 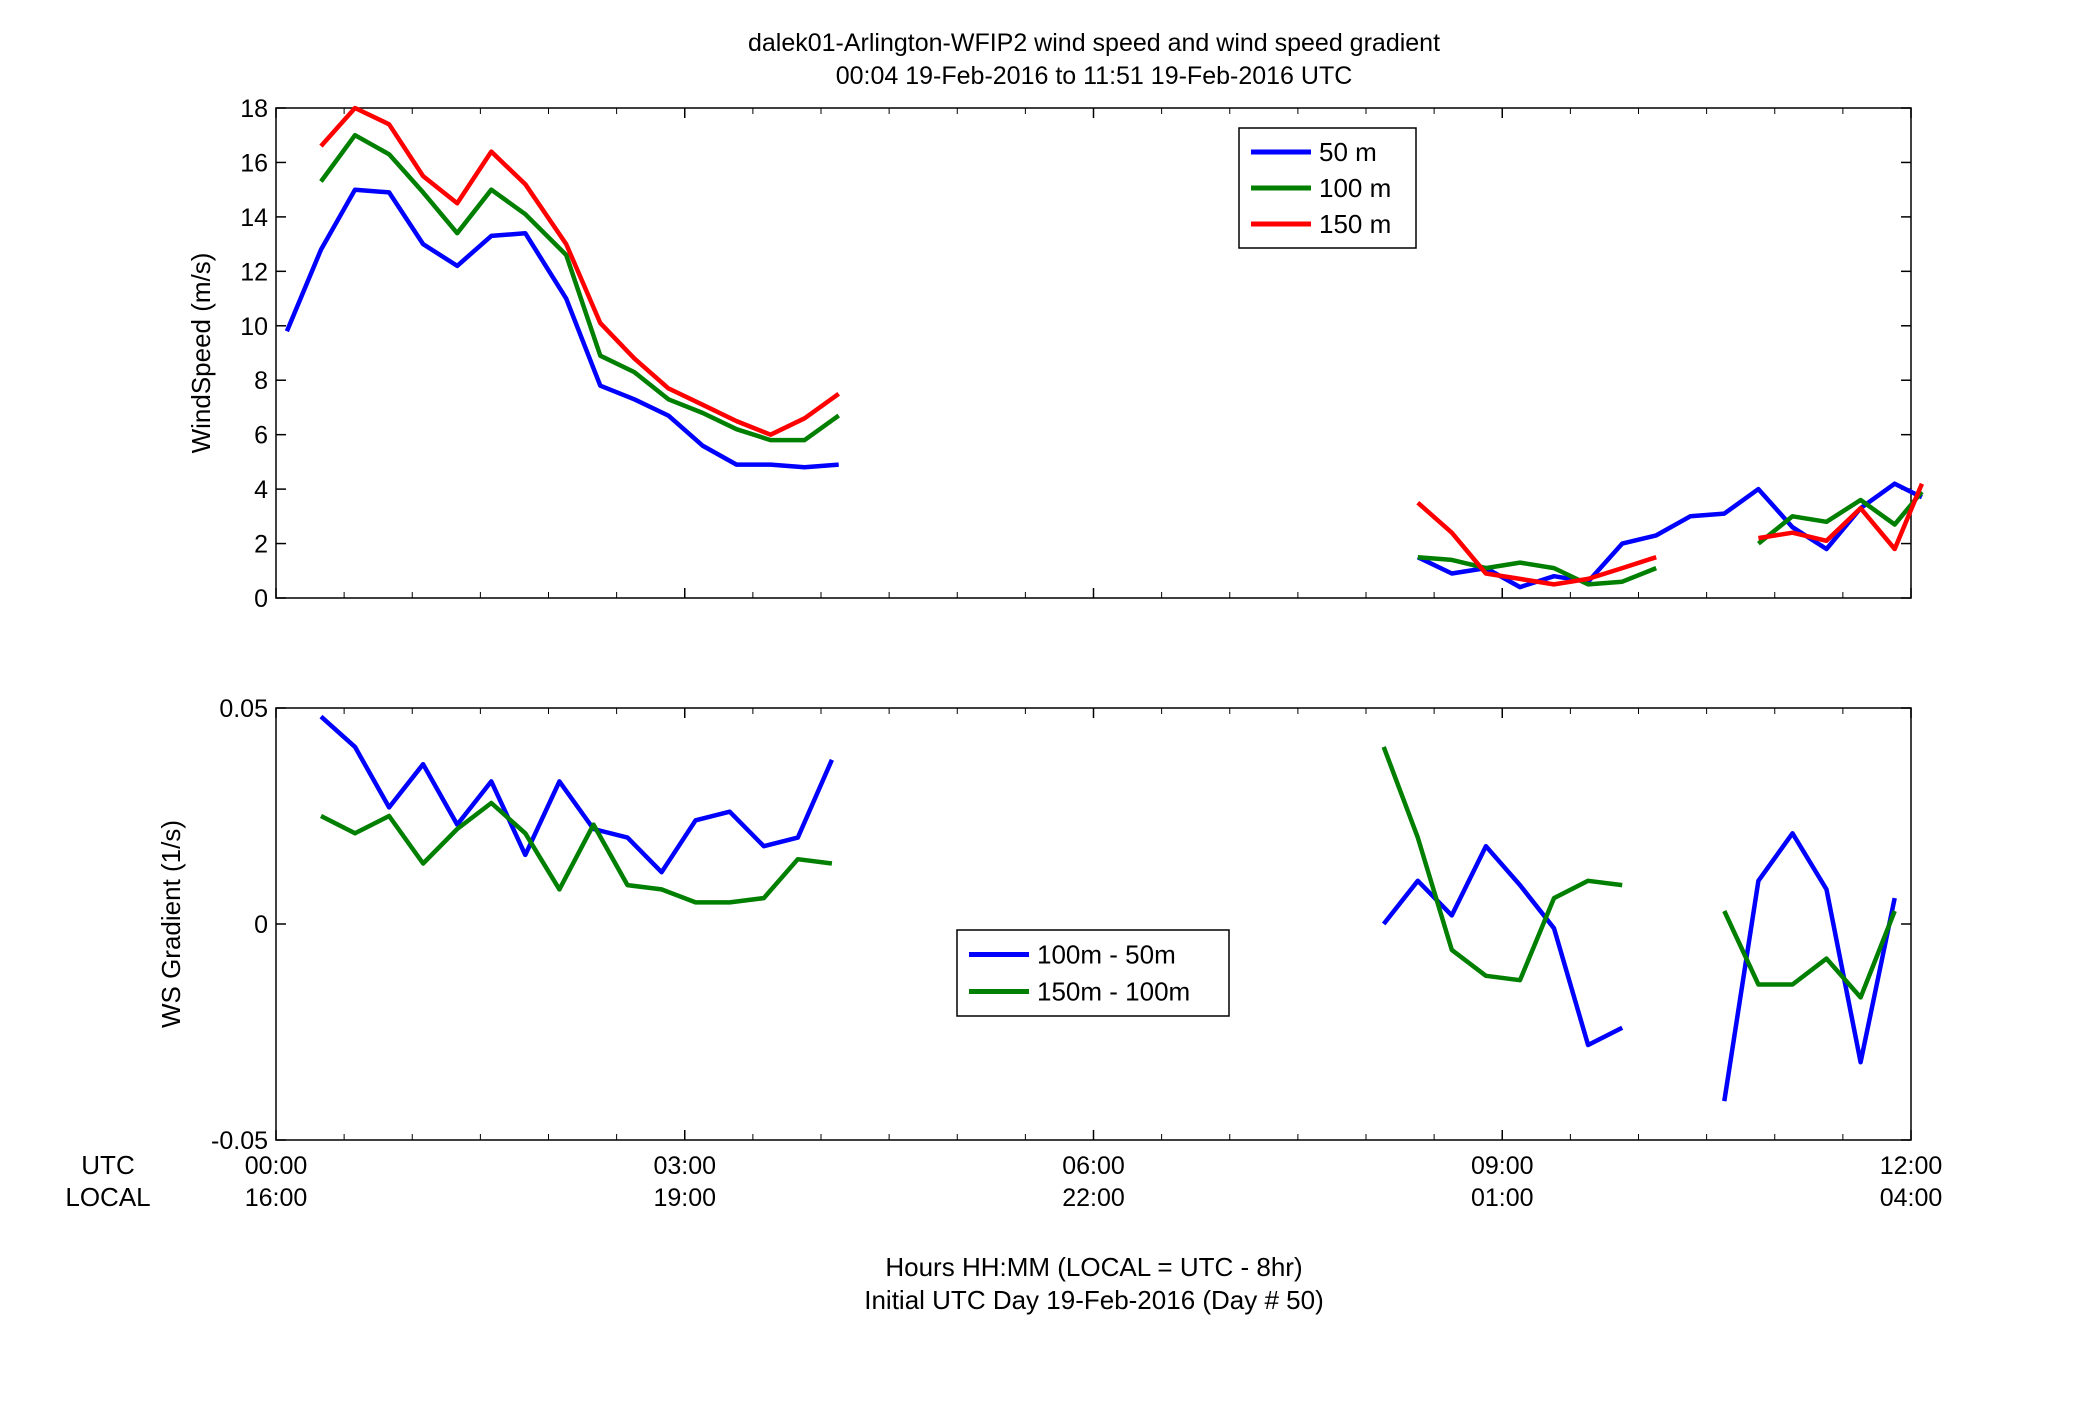 I want to click on legend-entry: 150m - 100m, so click(x=1113, y=992).